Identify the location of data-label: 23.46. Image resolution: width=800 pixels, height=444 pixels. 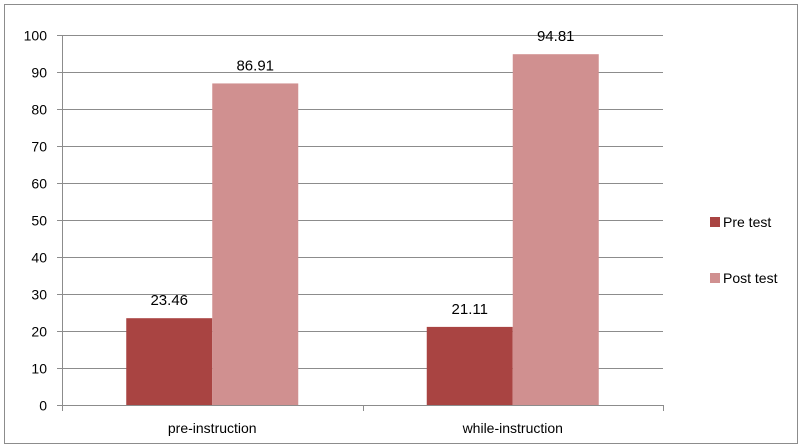
(169, 300).